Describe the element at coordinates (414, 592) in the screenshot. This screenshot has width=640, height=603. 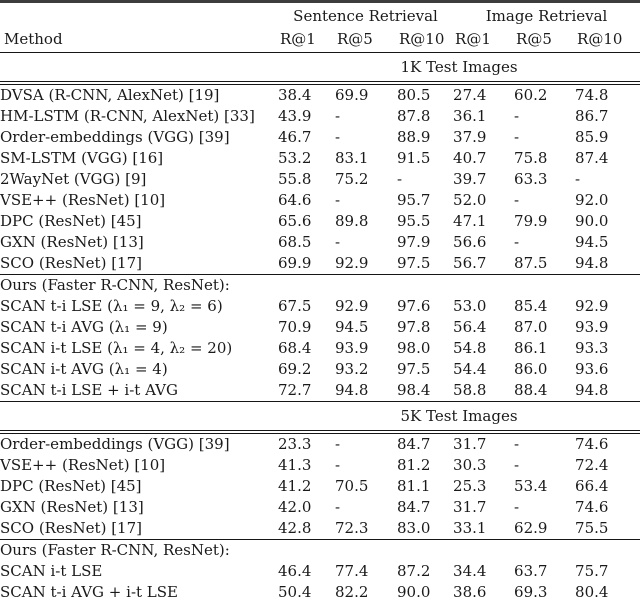
I see `value-cell: 90.0` at that location.